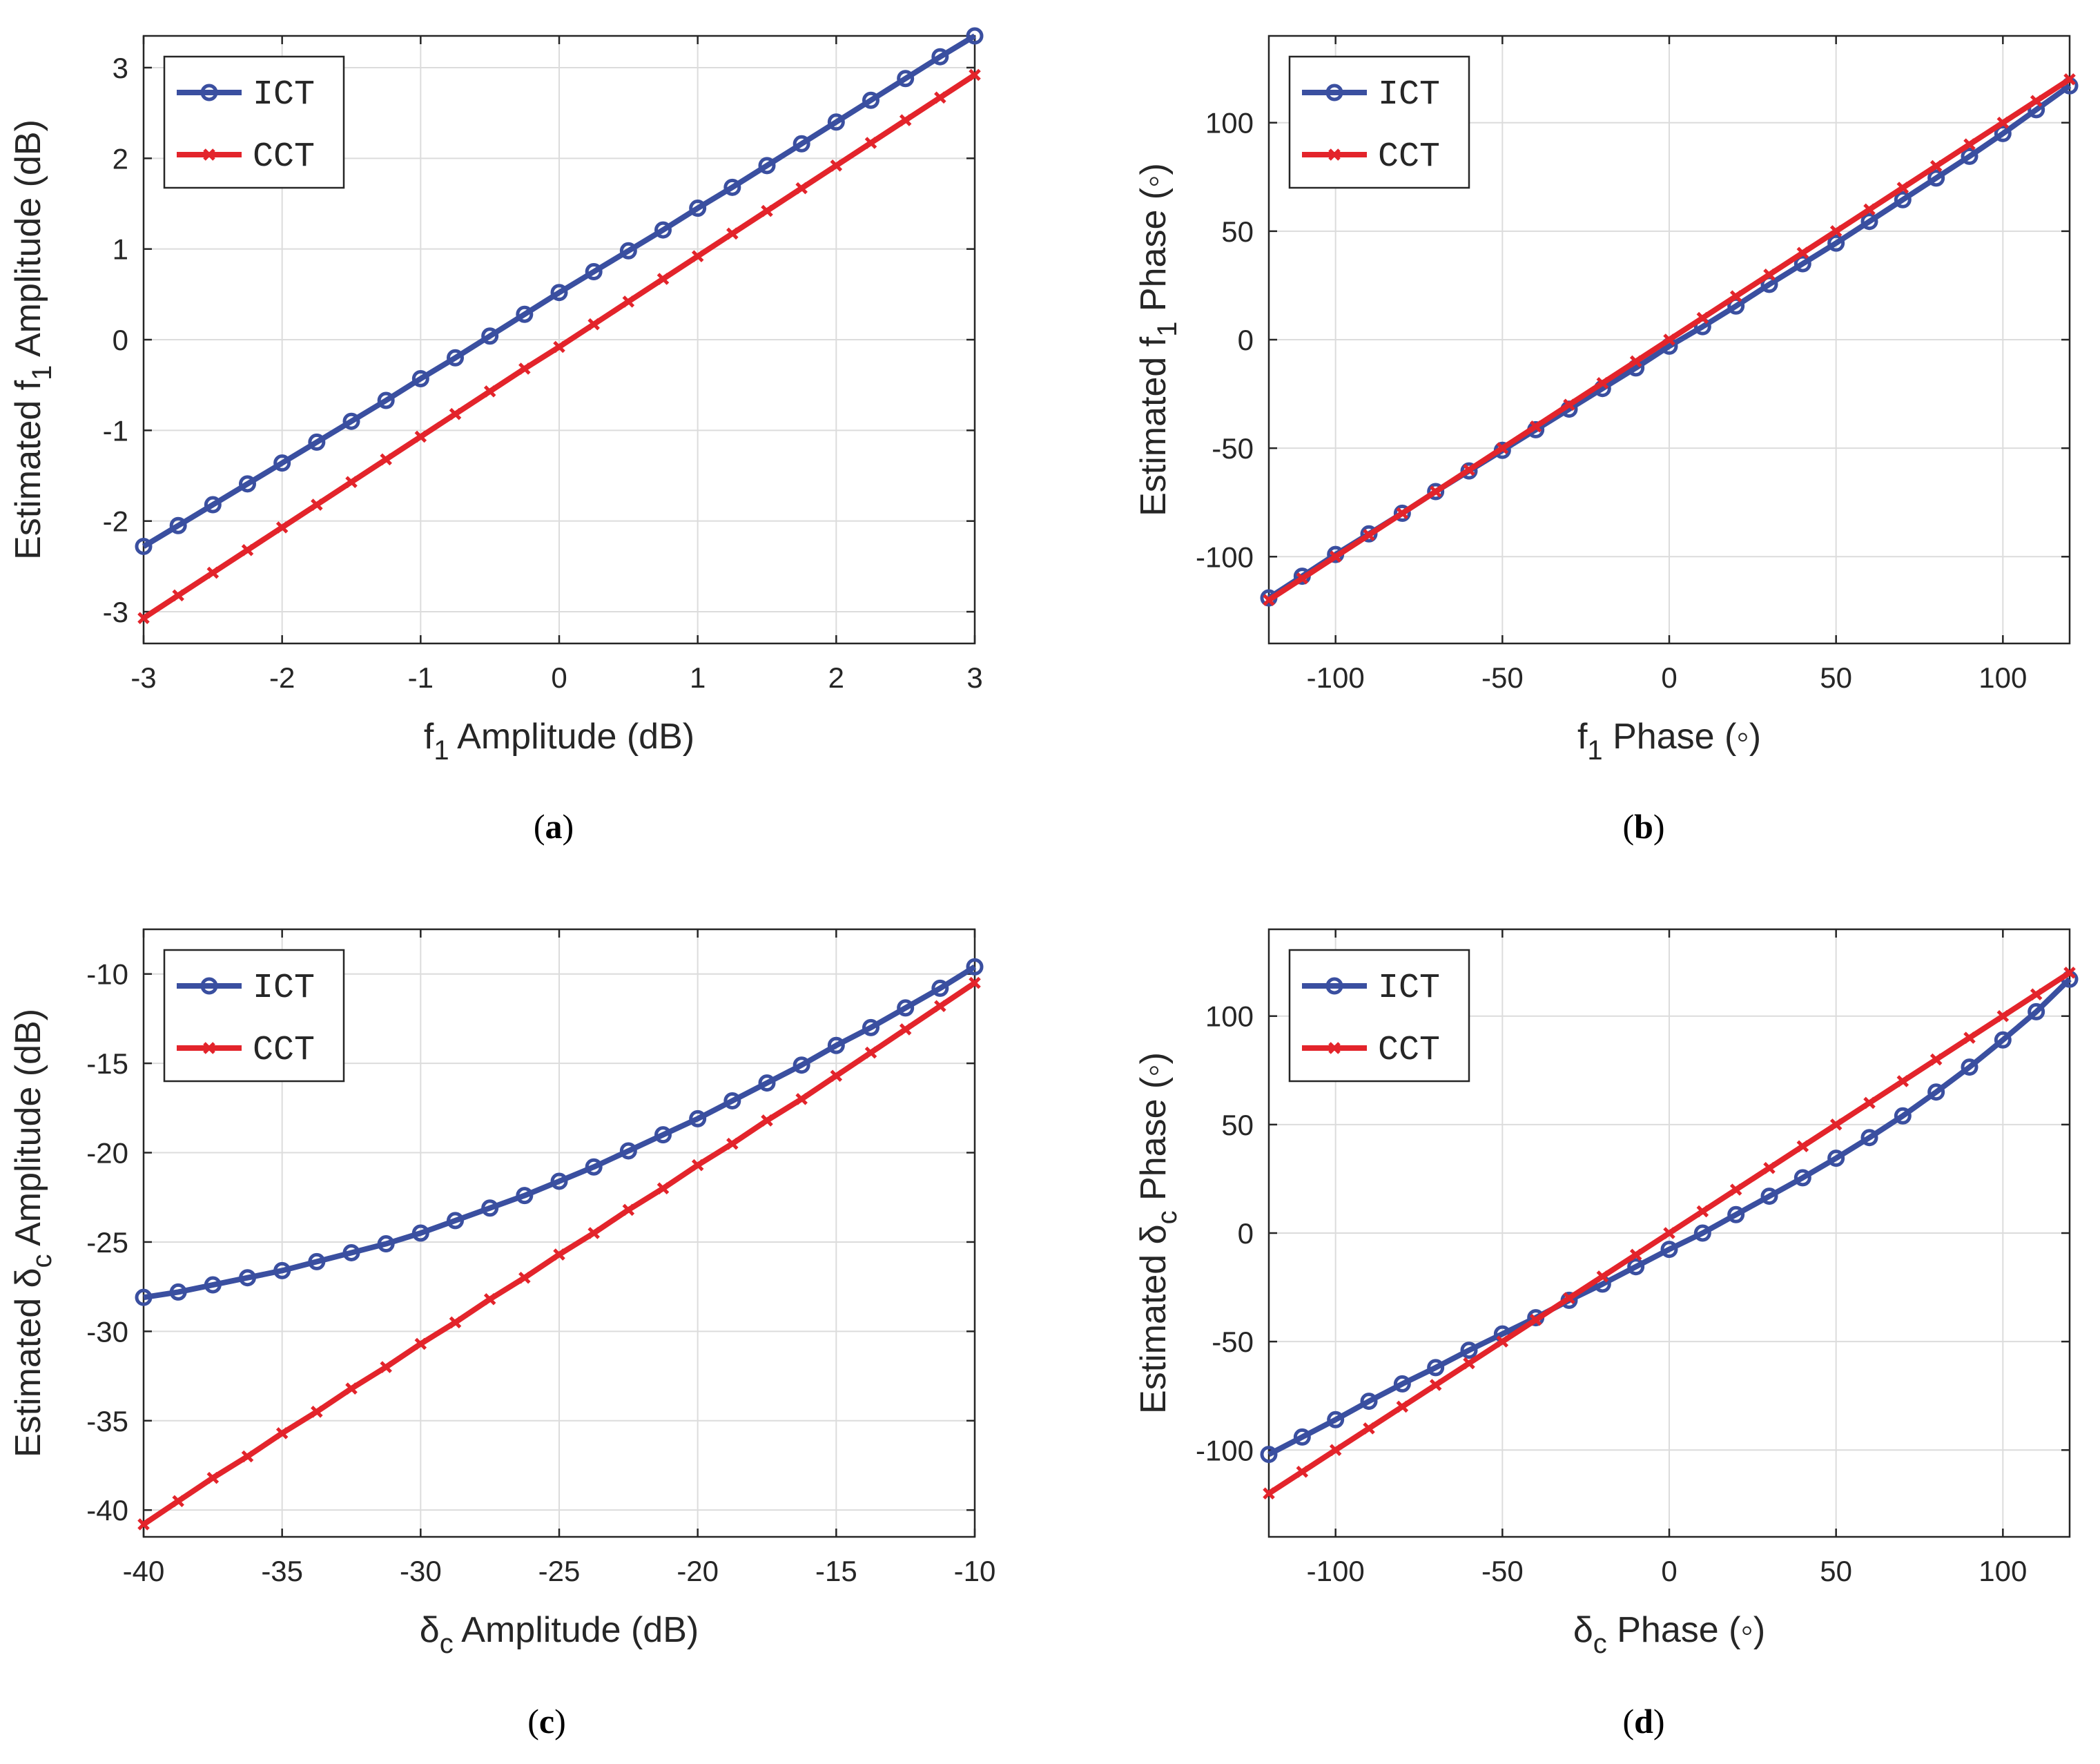 The height and width of the screenshot is (1764, 2100). What do you see at coordinates (559, 1571) in the screenshot?
I see `x-tick-label: -25` at bounding box center [559, 1571].